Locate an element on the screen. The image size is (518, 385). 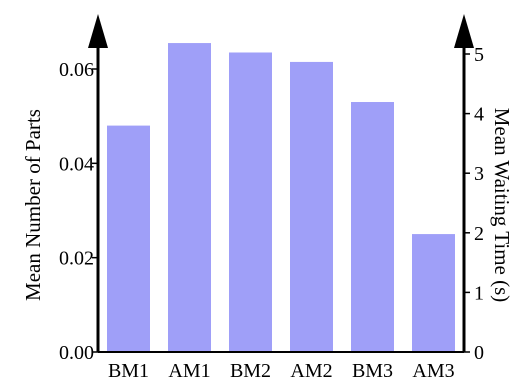
right-y-tick-label: 1 is located at coordinates (479, 293).